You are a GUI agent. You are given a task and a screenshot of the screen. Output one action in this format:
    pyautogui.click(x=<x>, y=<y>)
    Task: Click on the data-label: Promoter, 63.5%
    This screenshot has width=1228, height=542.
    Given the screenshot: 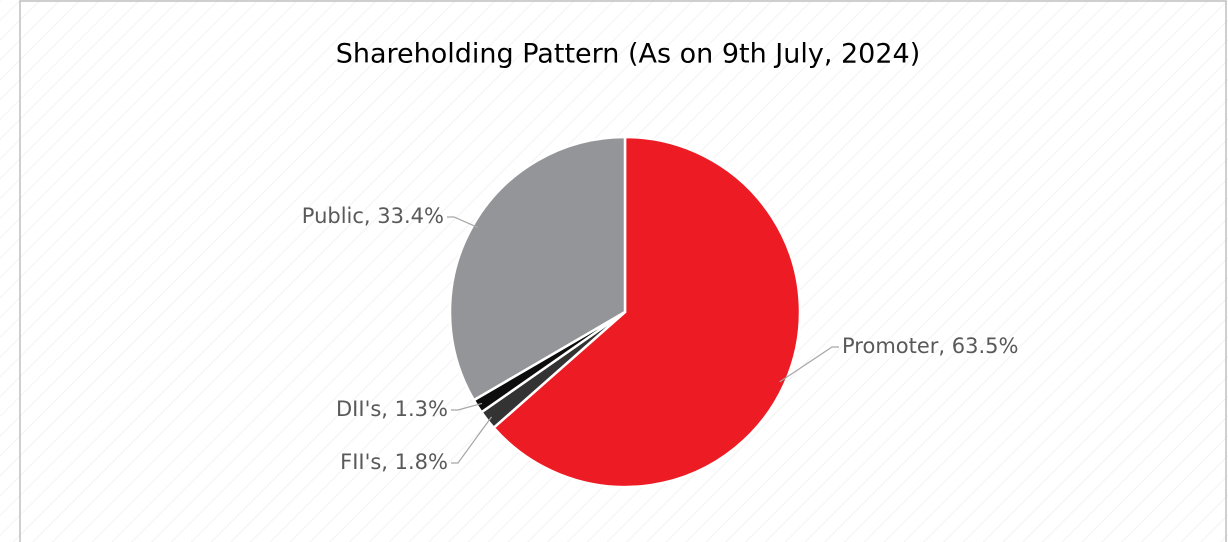 What is the action you would take?
    pyautogui.click(x=930, y=346)
    